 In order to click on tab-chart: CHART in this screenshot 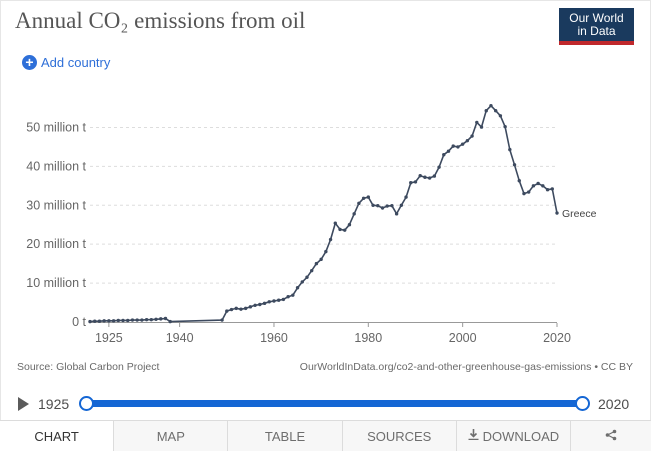, I will do `click(57, 436)`.